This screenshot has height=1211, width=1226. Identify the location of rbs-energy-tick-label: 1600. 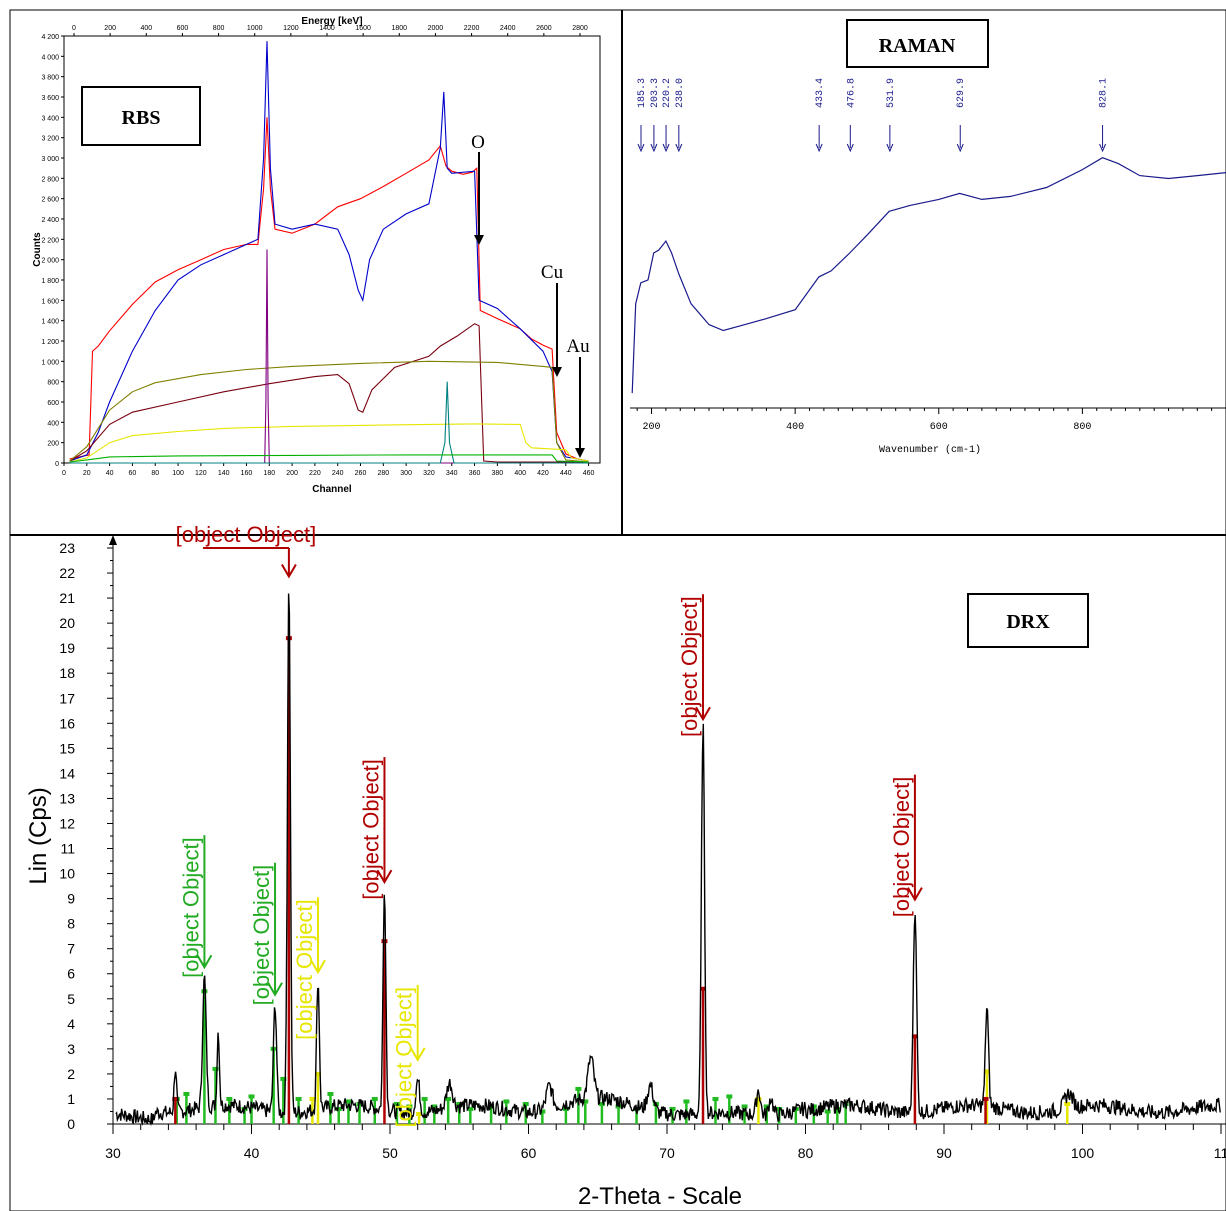
(363, 28).